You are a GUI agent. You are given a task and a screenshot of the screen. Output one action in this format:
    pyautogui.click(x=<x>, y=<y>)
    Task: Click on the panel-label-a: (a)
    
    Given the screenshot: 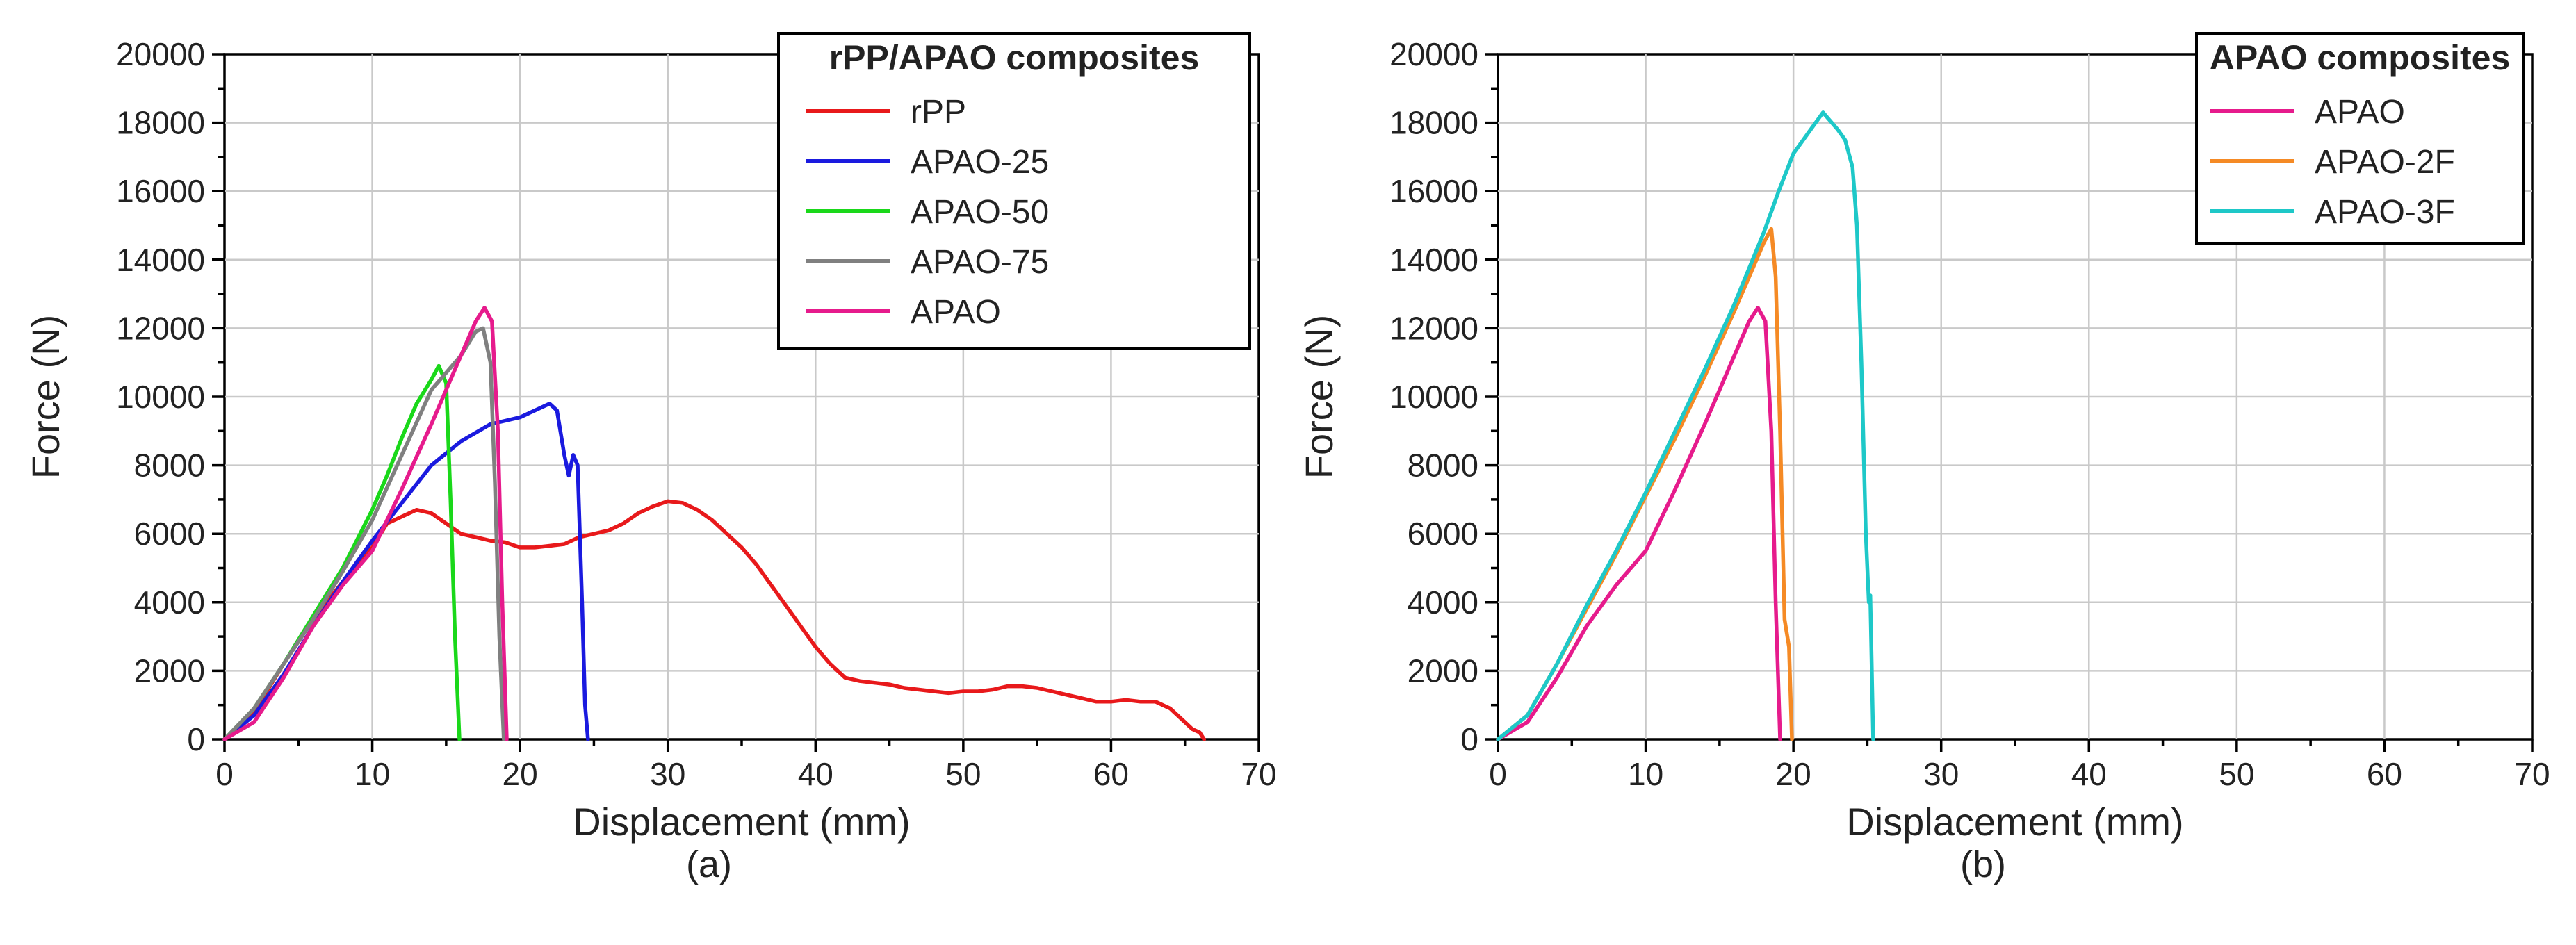 What is the action you would take?
    pyautogui.click(x=709, y=864)
    